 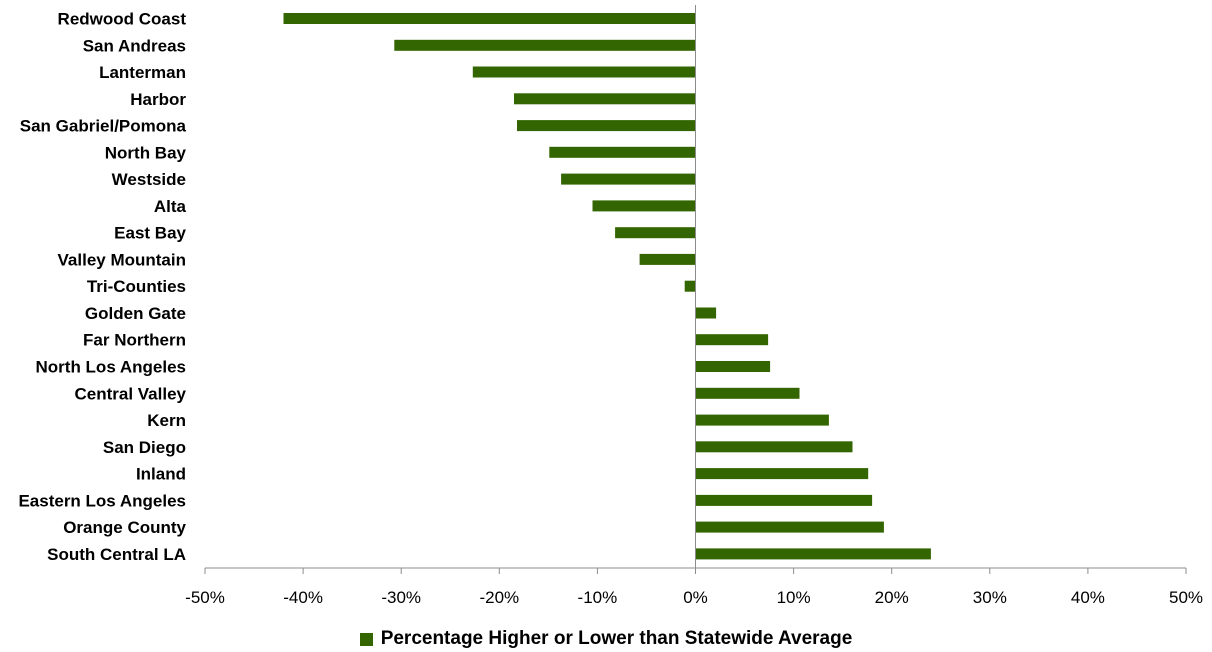 What do you see at coordinates (695, 597) in the screenshot?
I see `x-tick-label: 0%` at bounding box center [695, 597].